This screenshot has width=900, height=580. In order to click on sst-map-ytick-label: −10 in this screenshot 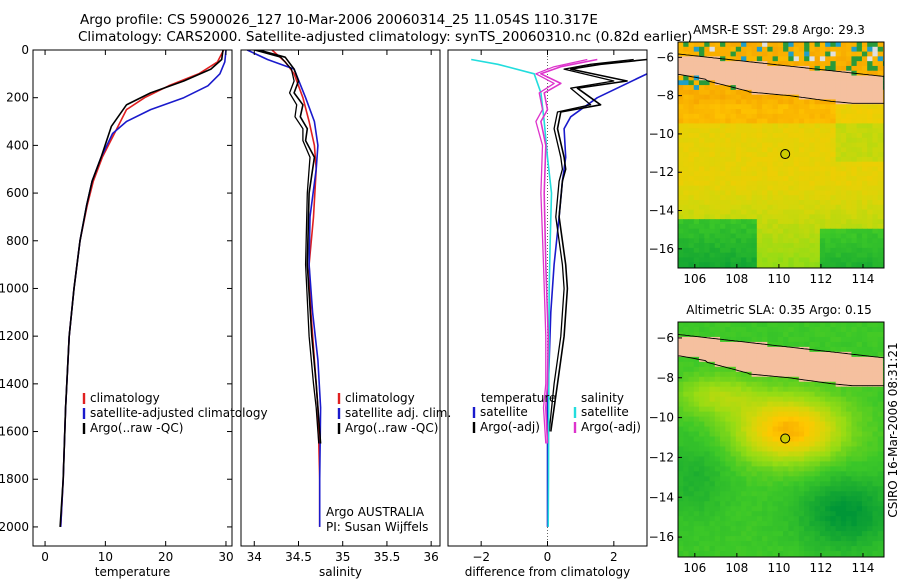, I will do `click(661, 134)`.